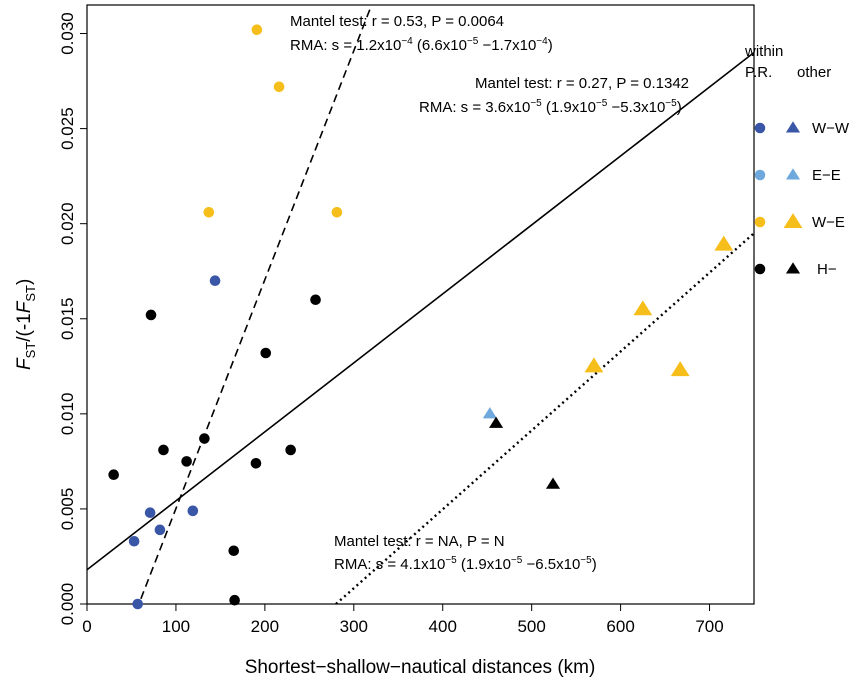 The width and height of the screenshot is (861, 681). Describe the element at coordinates (26, 324) in the screenshot. I see `y-axis-label: FST/(-1FST)` at that location.